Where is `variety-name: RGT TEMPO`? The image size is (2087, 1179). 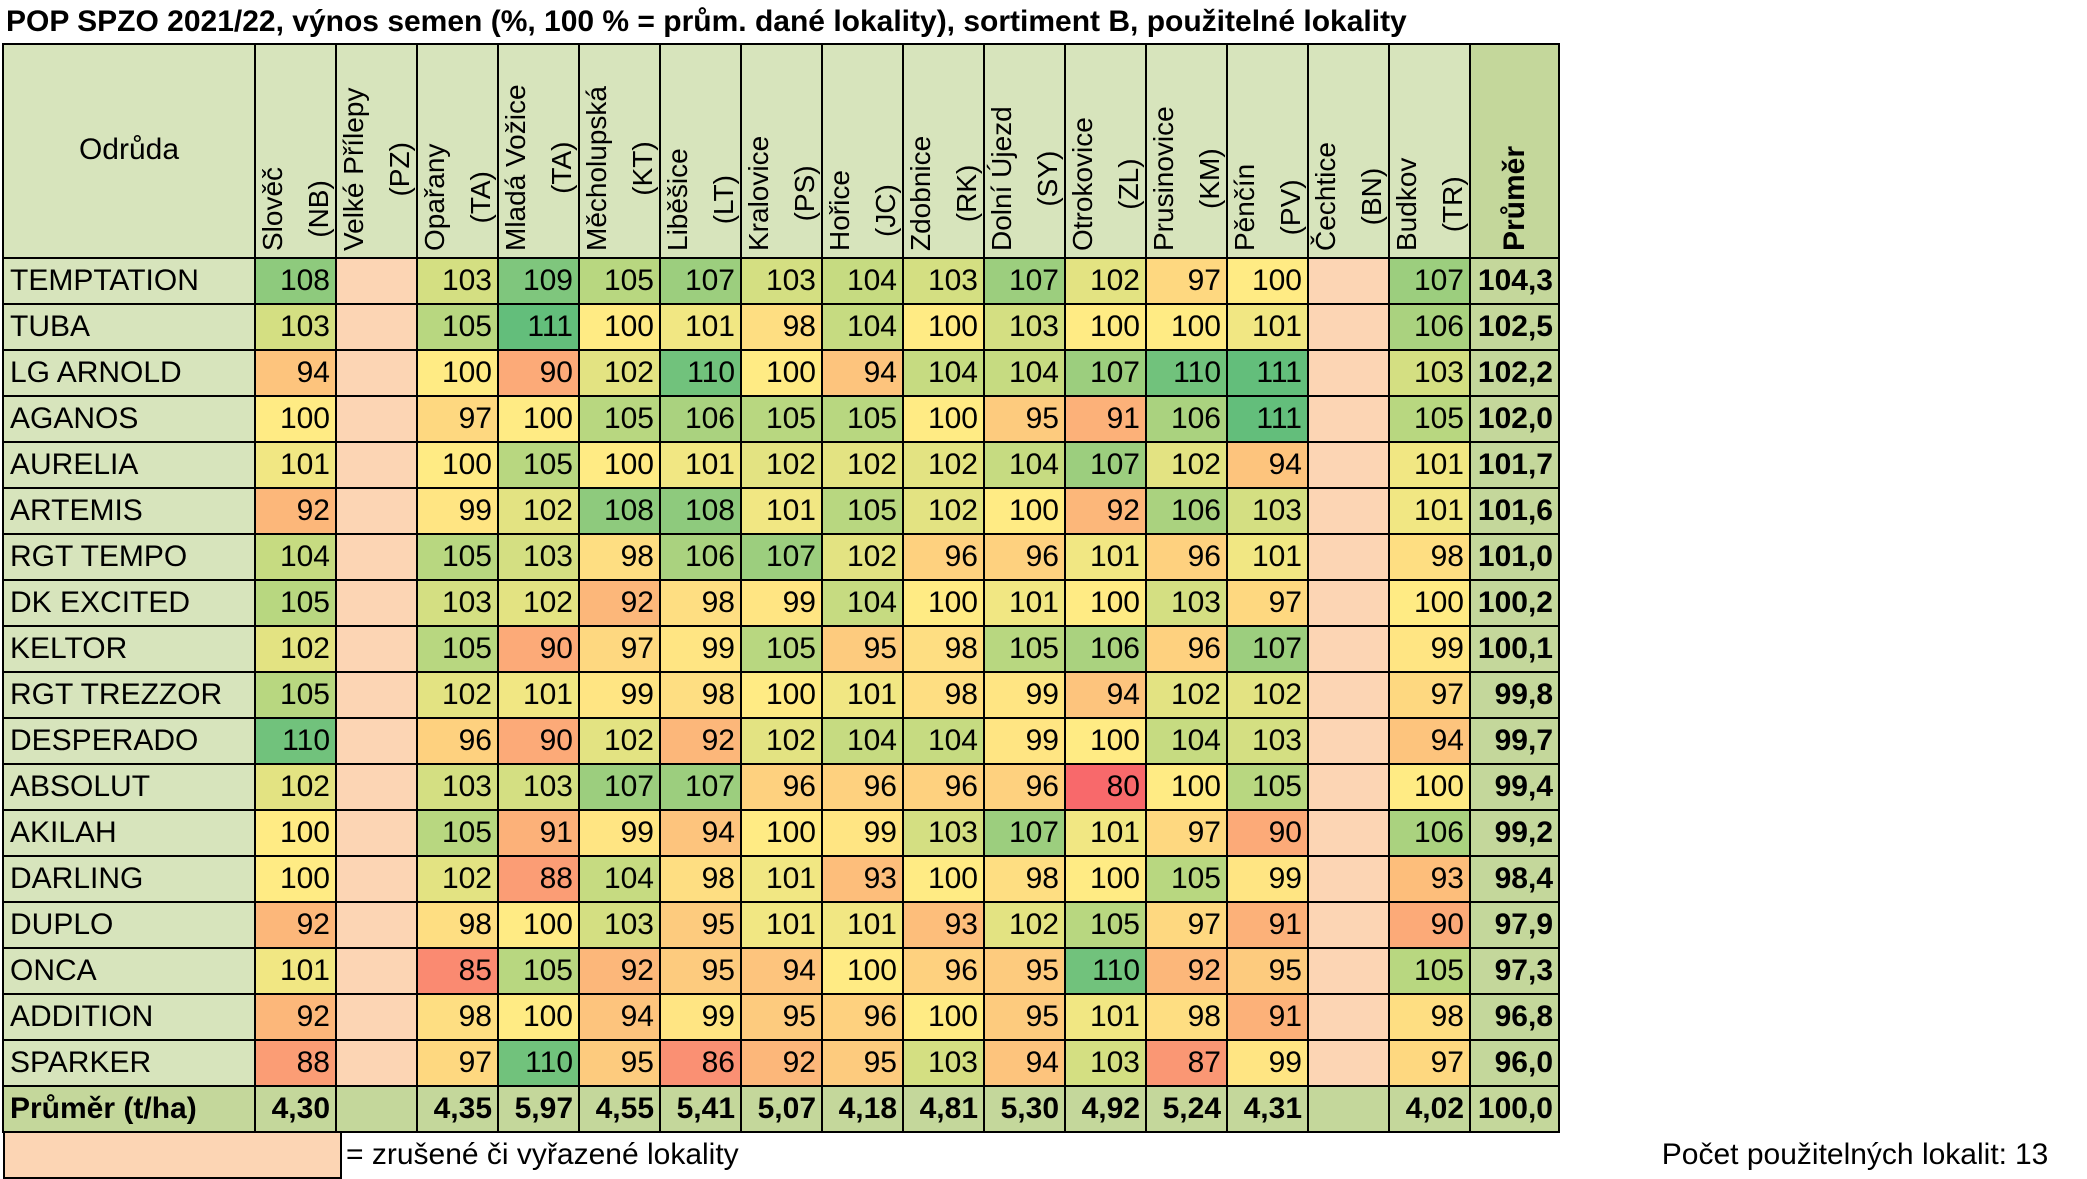
variety-name: RGT TEMPO is located at coordinates (129, 557).